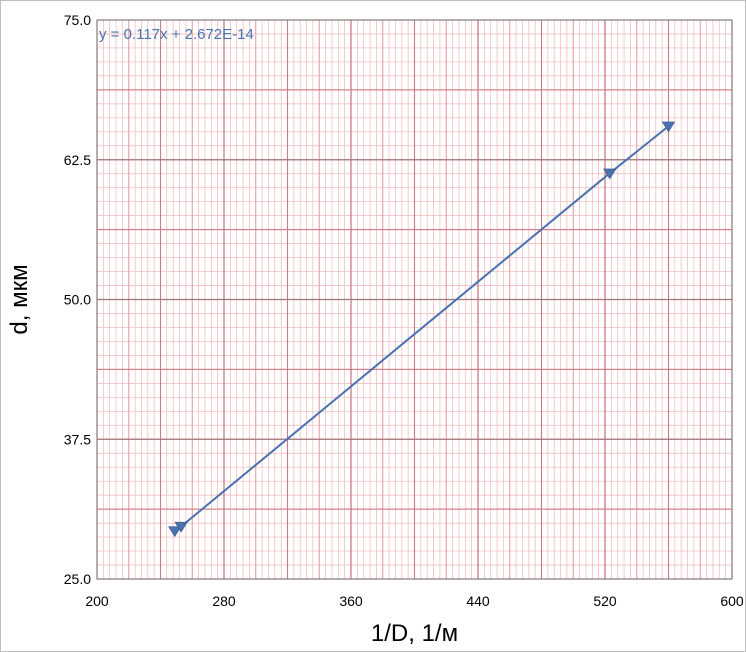 This screenshot has height=652, width=746. What do you see at coordinates (97, 601) in the screenshot?
I see `x-tick-label: 200` at bounding box center [97, 601].